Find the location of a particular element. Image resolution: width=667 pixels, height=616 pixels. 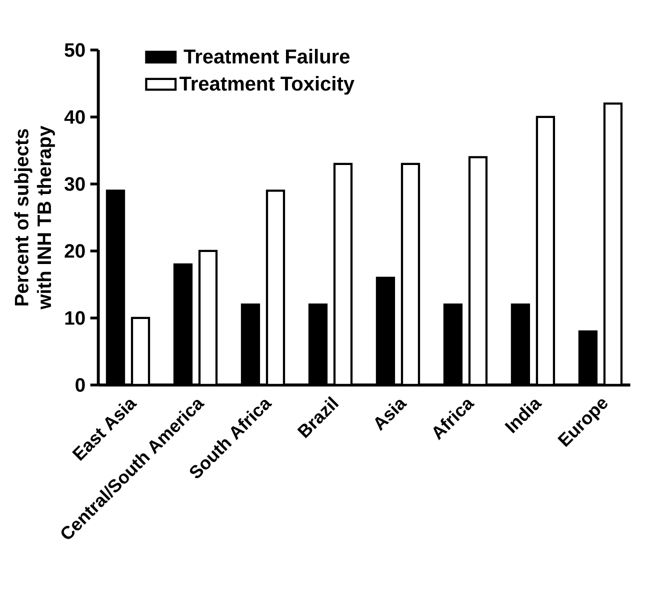

y-tick-label: 30 is located at coordinates (74, 184).